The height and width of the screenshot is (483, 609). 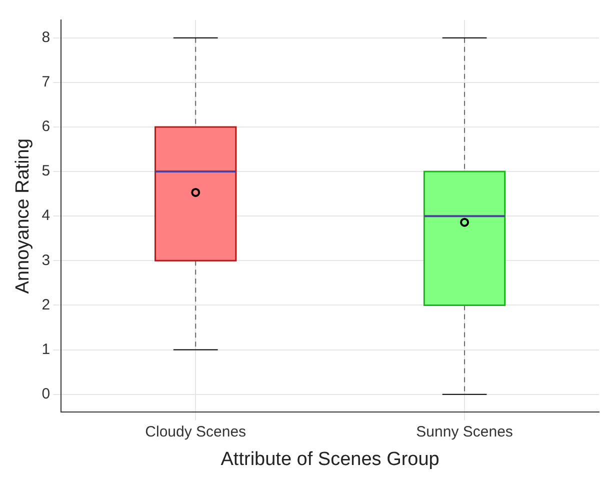 What do you see at coordinates (46, 127) in the screenshot?
I see `y-tick-label: 6` at bounding box center [46, 127].